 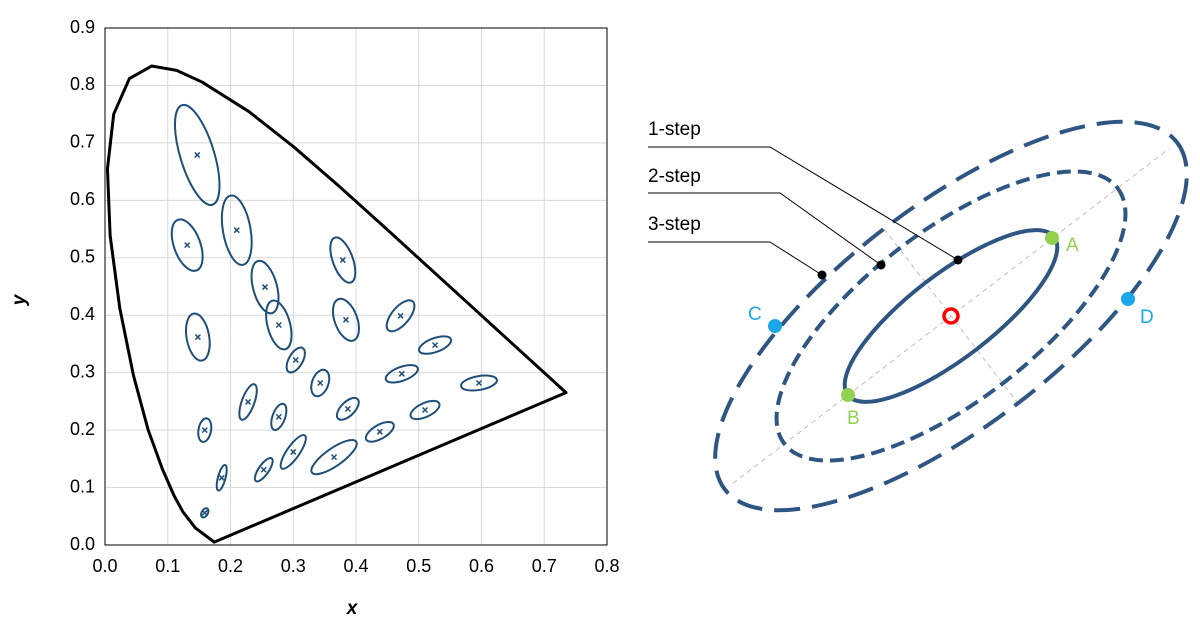 I want to click on y-tick-label: 0.8, so click(x=82, y=84).